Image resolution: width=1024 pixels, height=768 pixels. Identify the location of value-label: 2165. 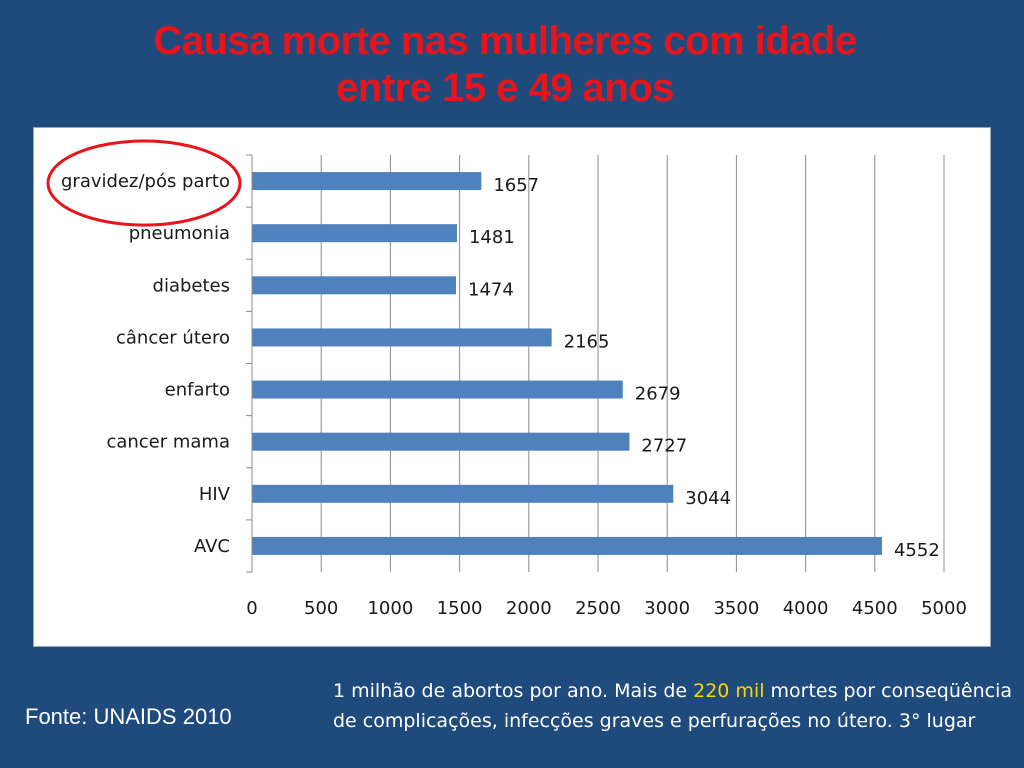
(587, 341).